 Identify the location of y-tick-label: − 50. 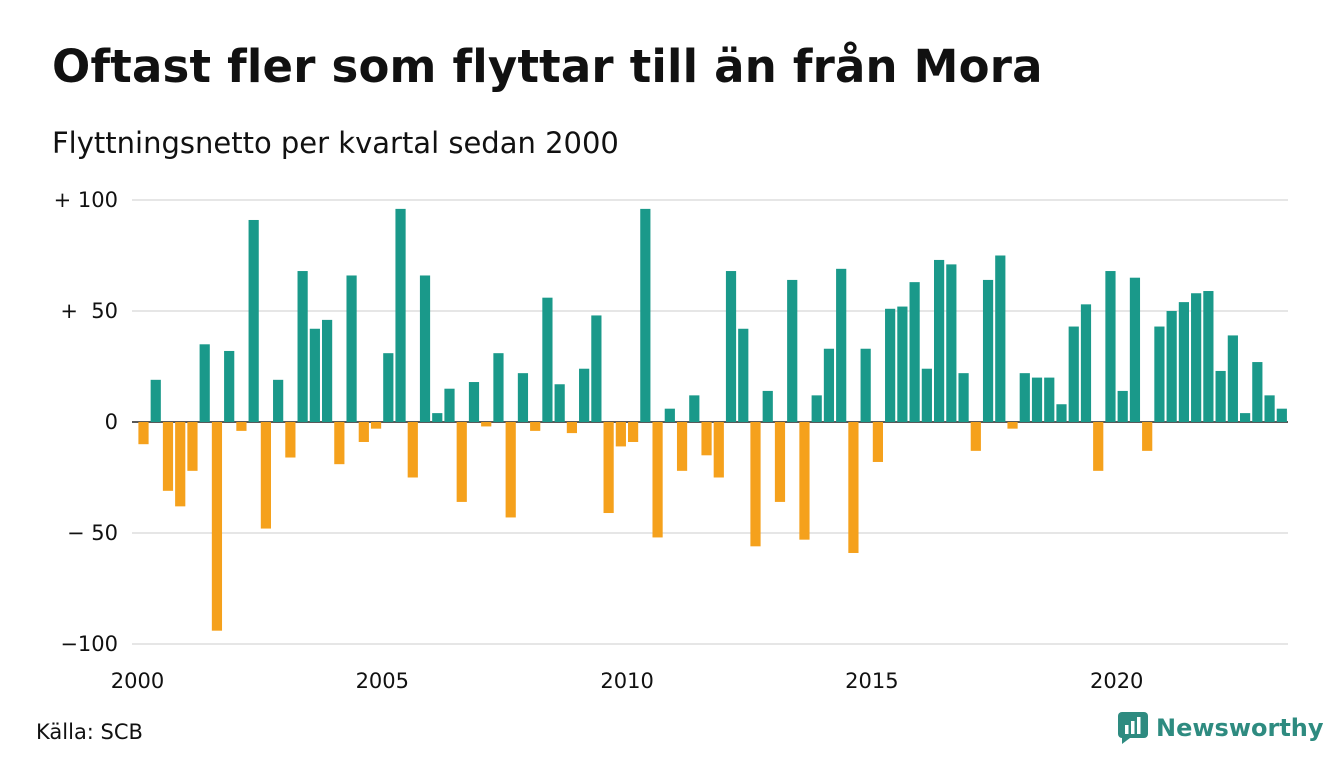
(92, 533).